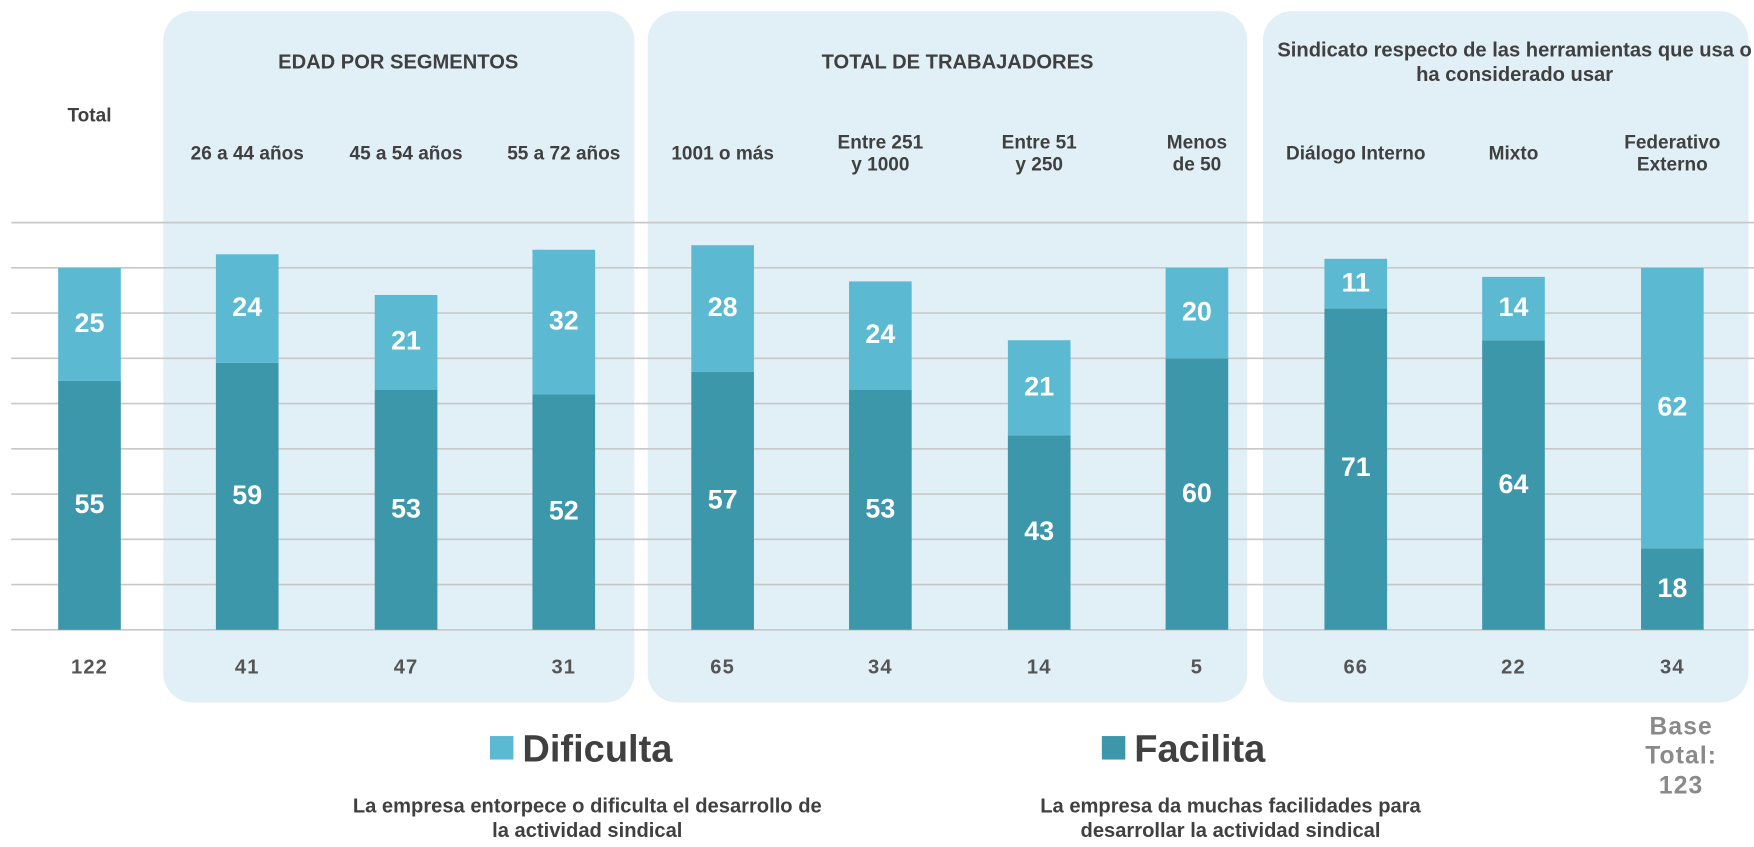  I want to click on group-title: EDAD POR SEGMENTOS, so click(398, 61).